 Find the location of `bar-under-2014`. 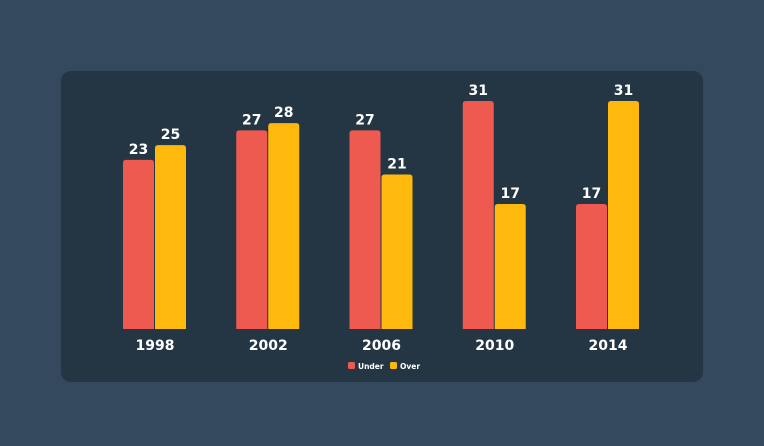

bar-under-2014 is located at coordinates (591, 266).